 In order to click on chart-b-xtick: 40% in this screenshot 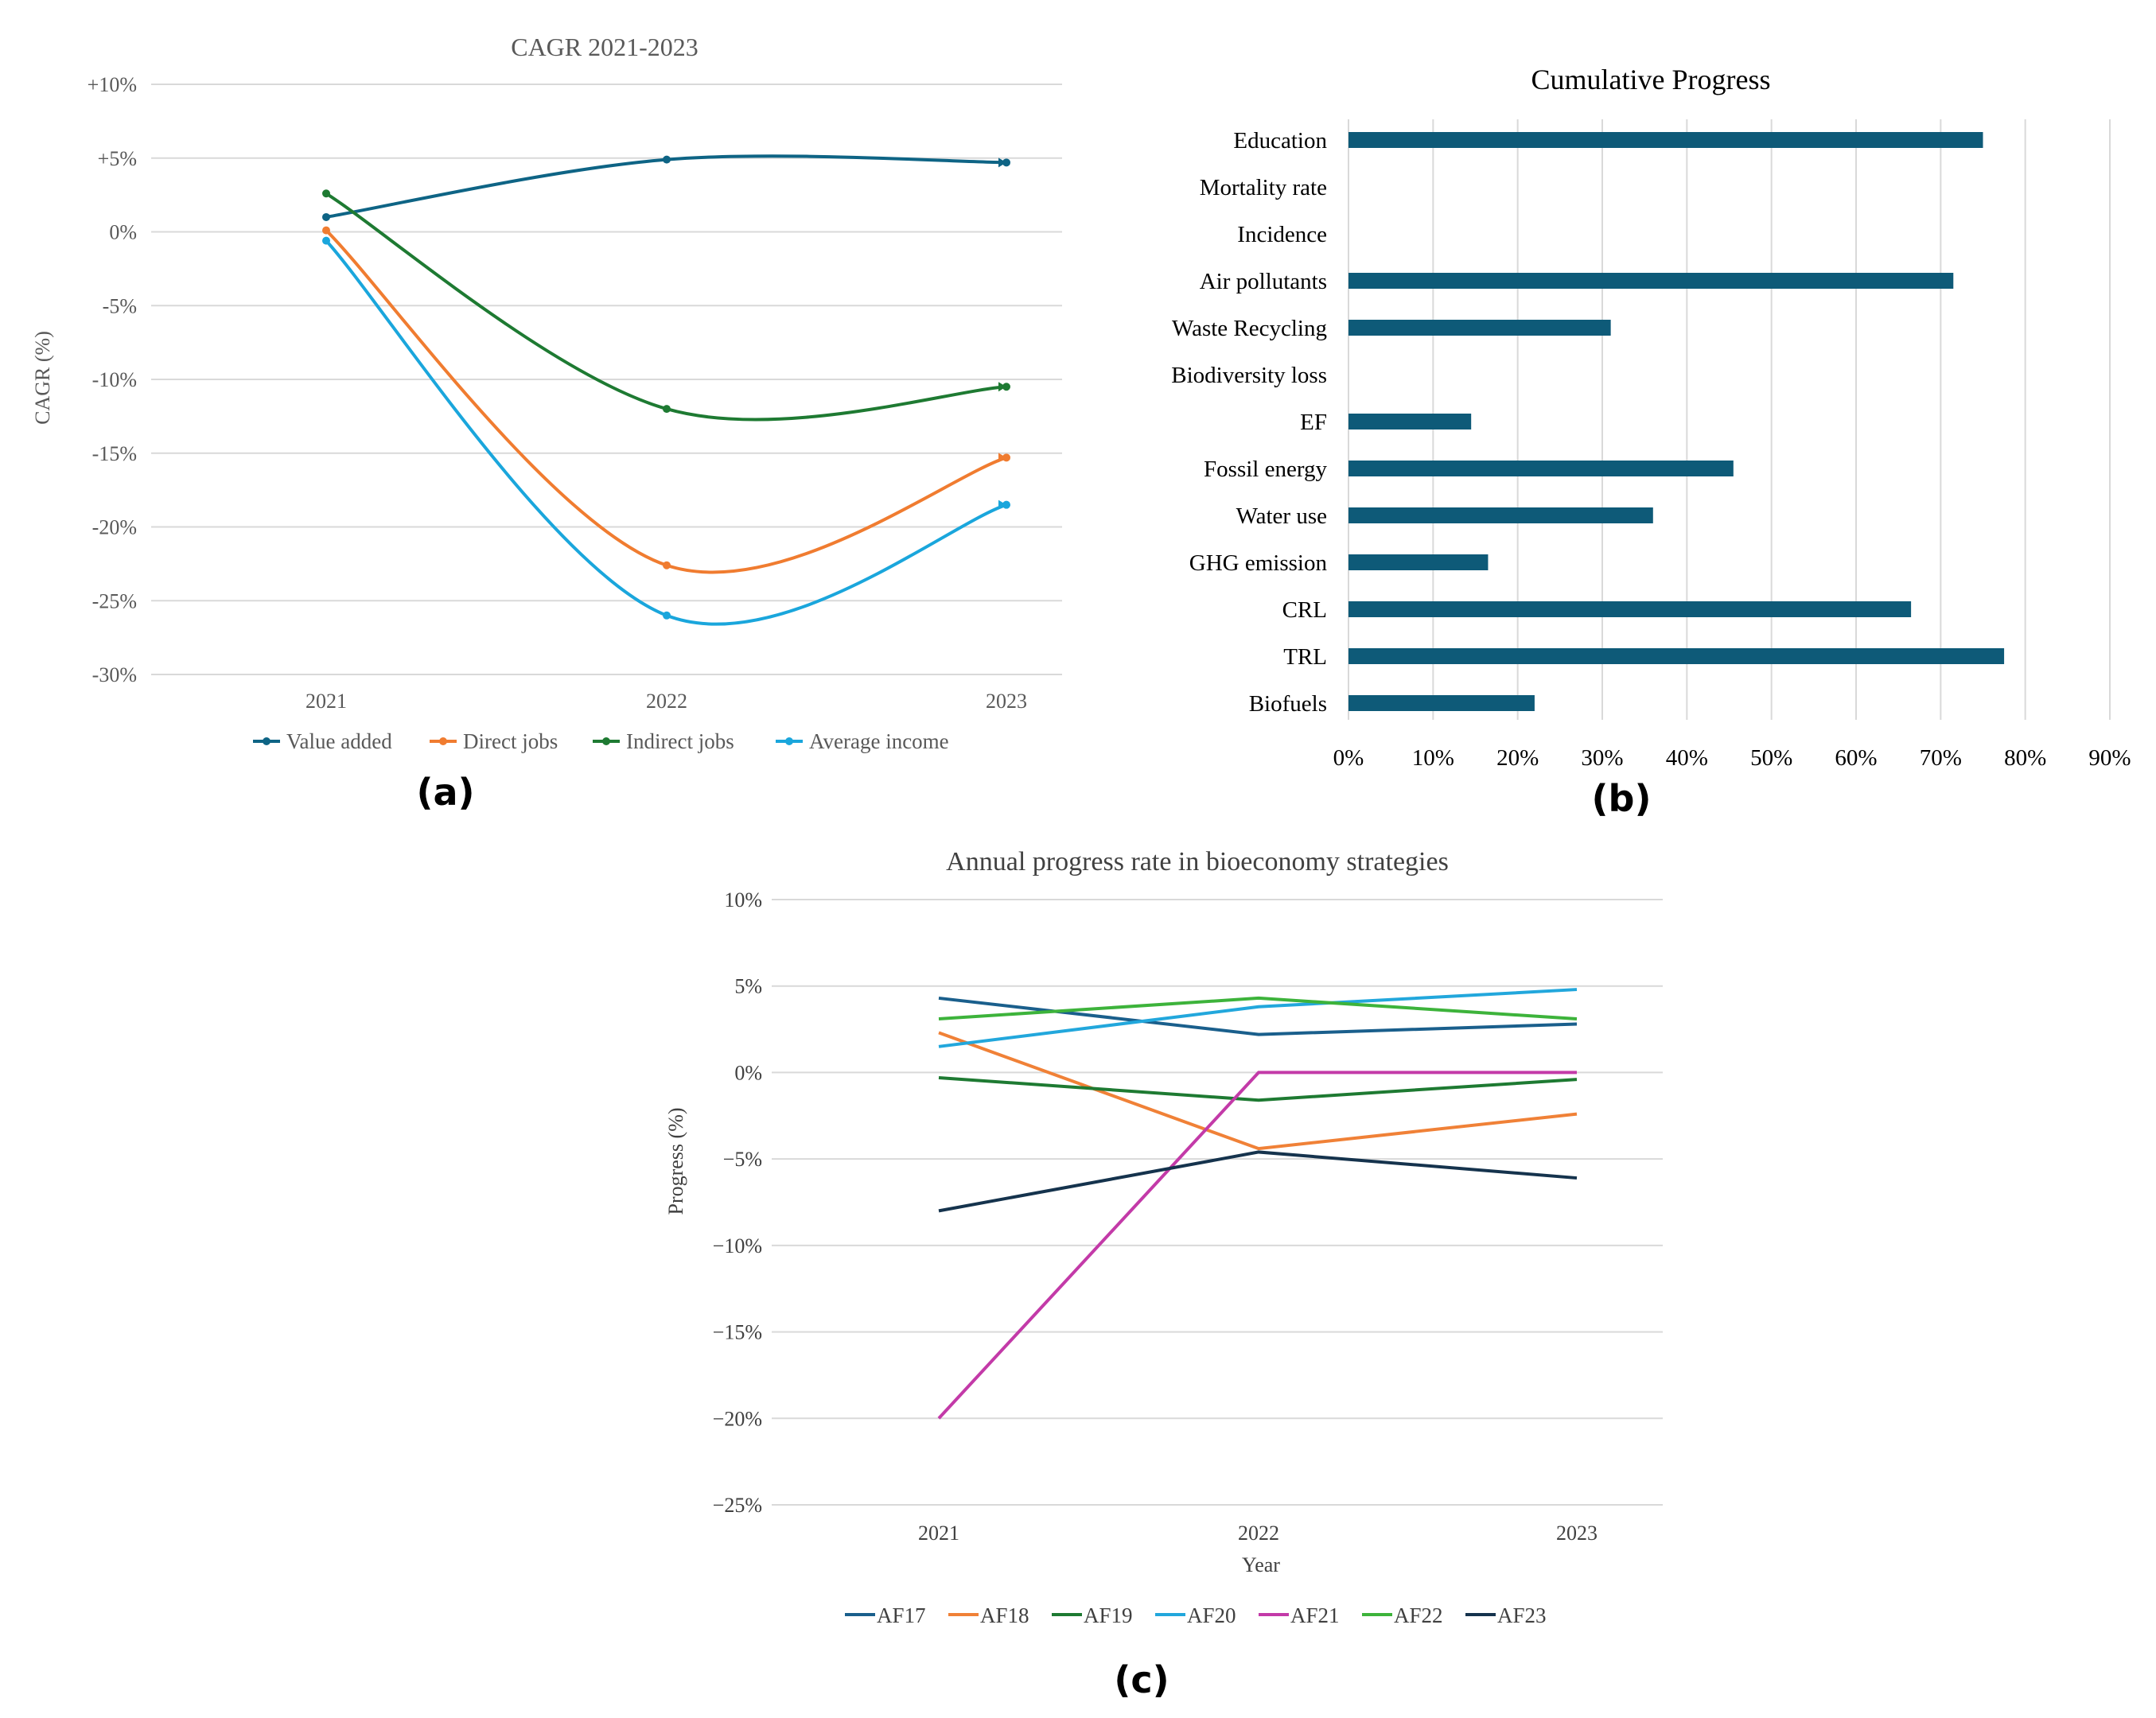, I will do `click(1687, 758)`.